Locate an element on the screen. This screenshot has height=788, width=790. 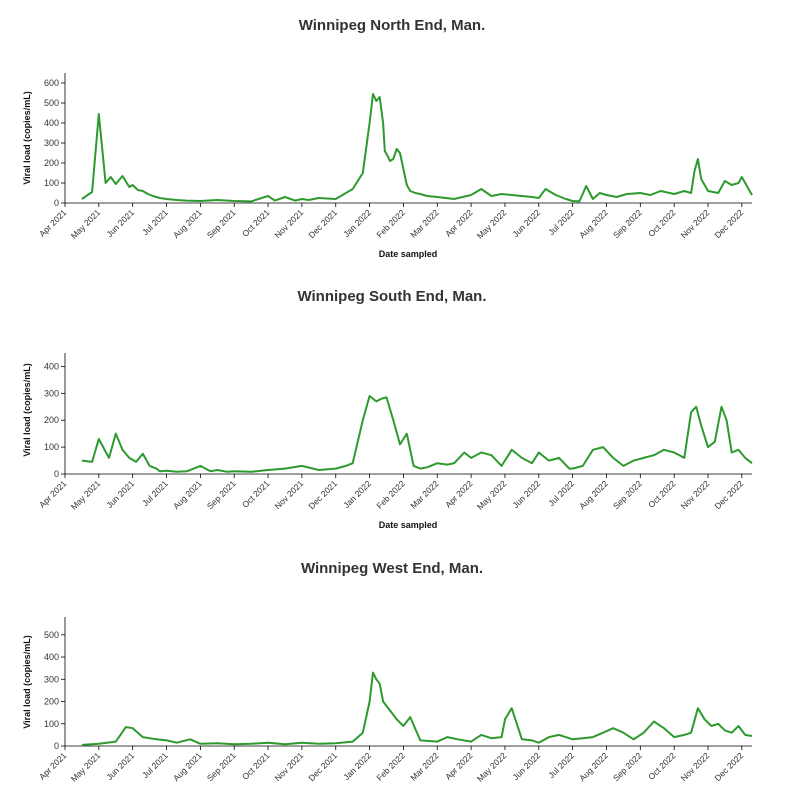
y-tick-label: 600 is located at coordinates (51, 83).